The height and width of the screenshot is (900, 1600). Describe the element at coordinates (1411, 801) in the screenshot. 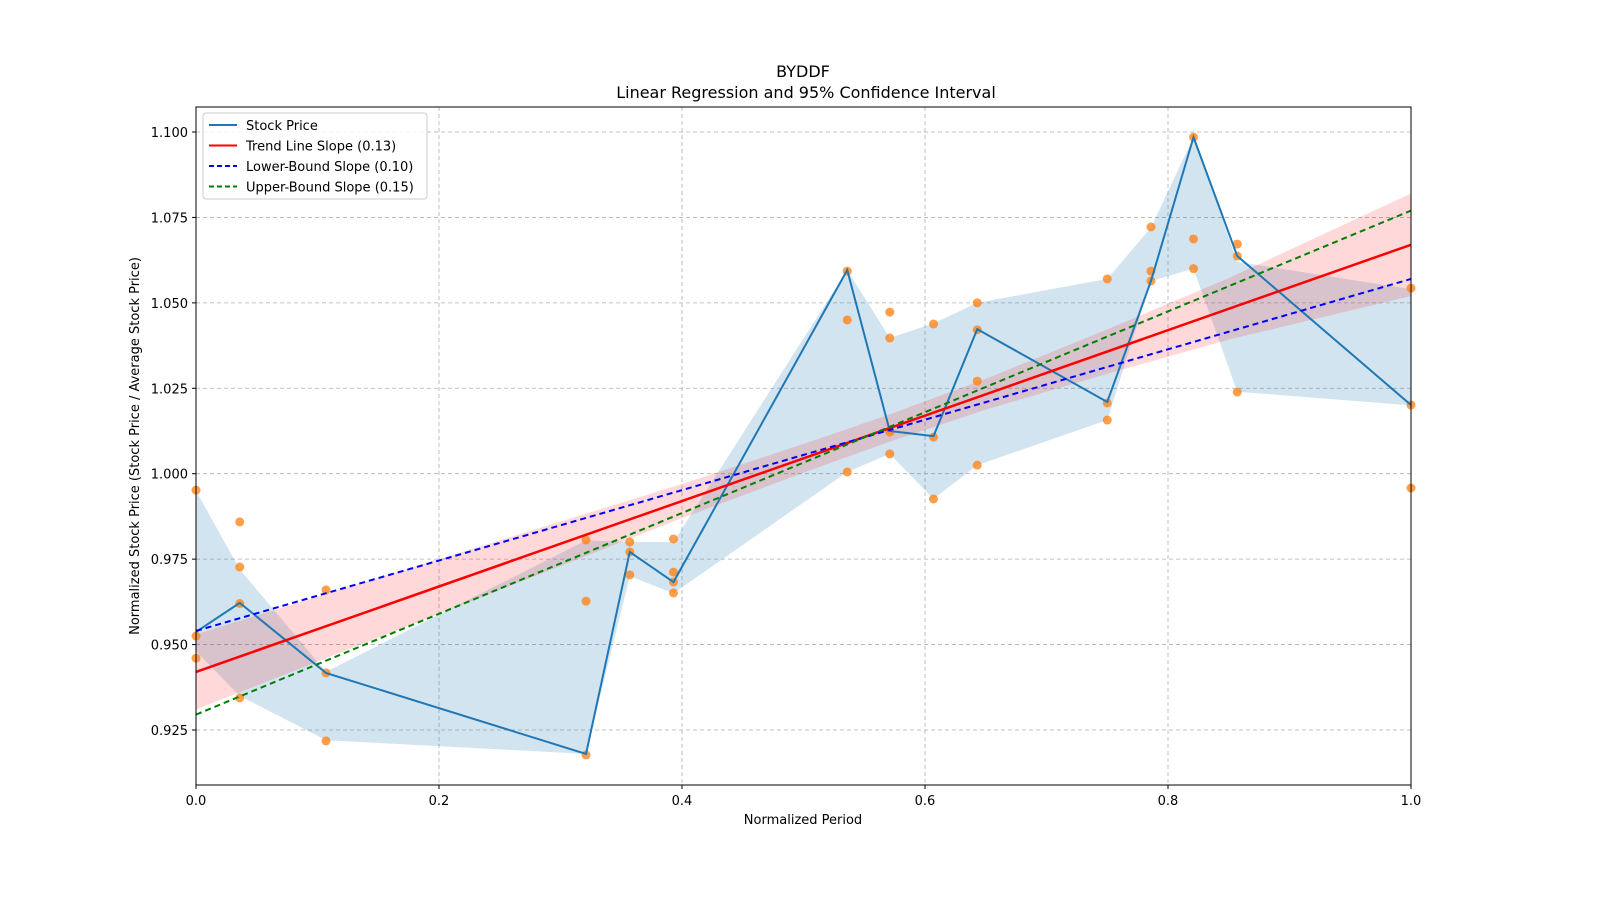

I see `x-tick-label: 1.0` at that location.